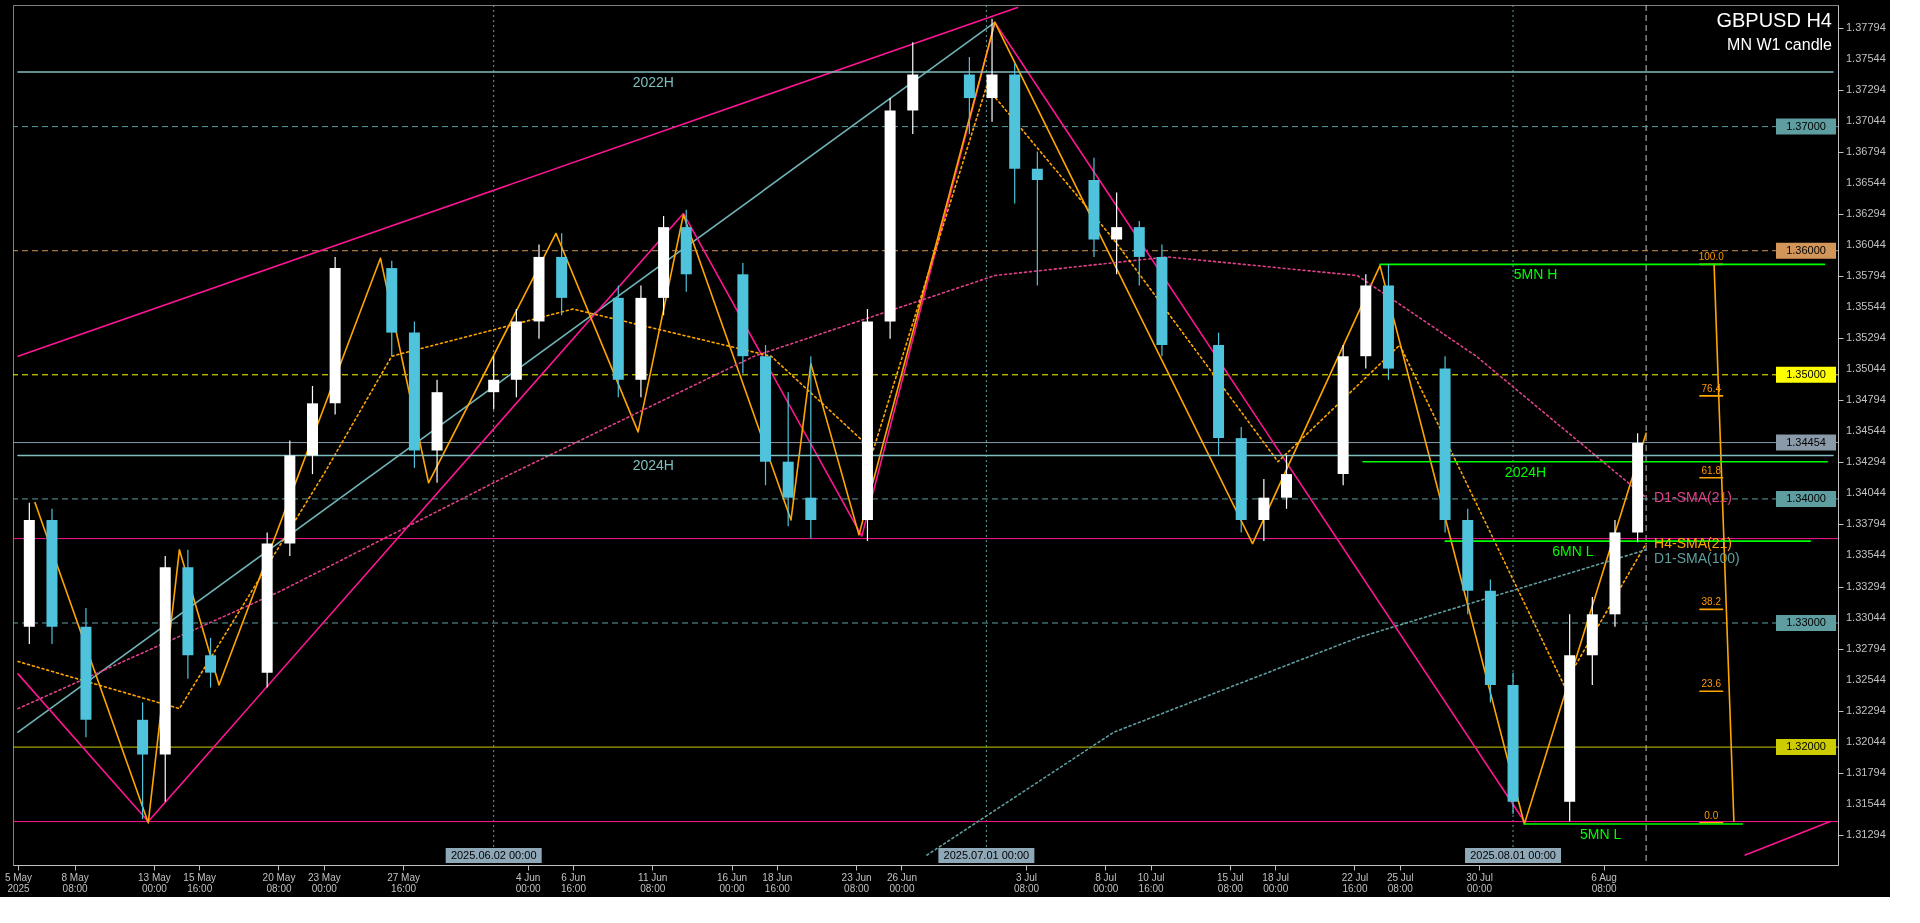 This screenshot has width=1920, height=923. Describe the element at coordinates (1866, 523) in the screenshot. I see `y-tick-label: 1.33794` at that location.